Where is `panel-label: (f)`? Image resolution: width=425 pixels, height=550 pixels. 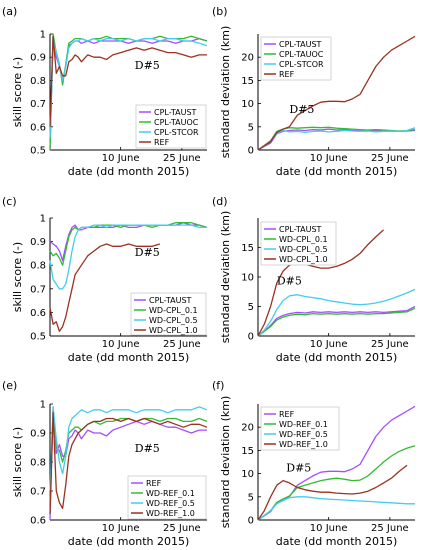 panel-label: (f) is located at coordinates (218, 385).